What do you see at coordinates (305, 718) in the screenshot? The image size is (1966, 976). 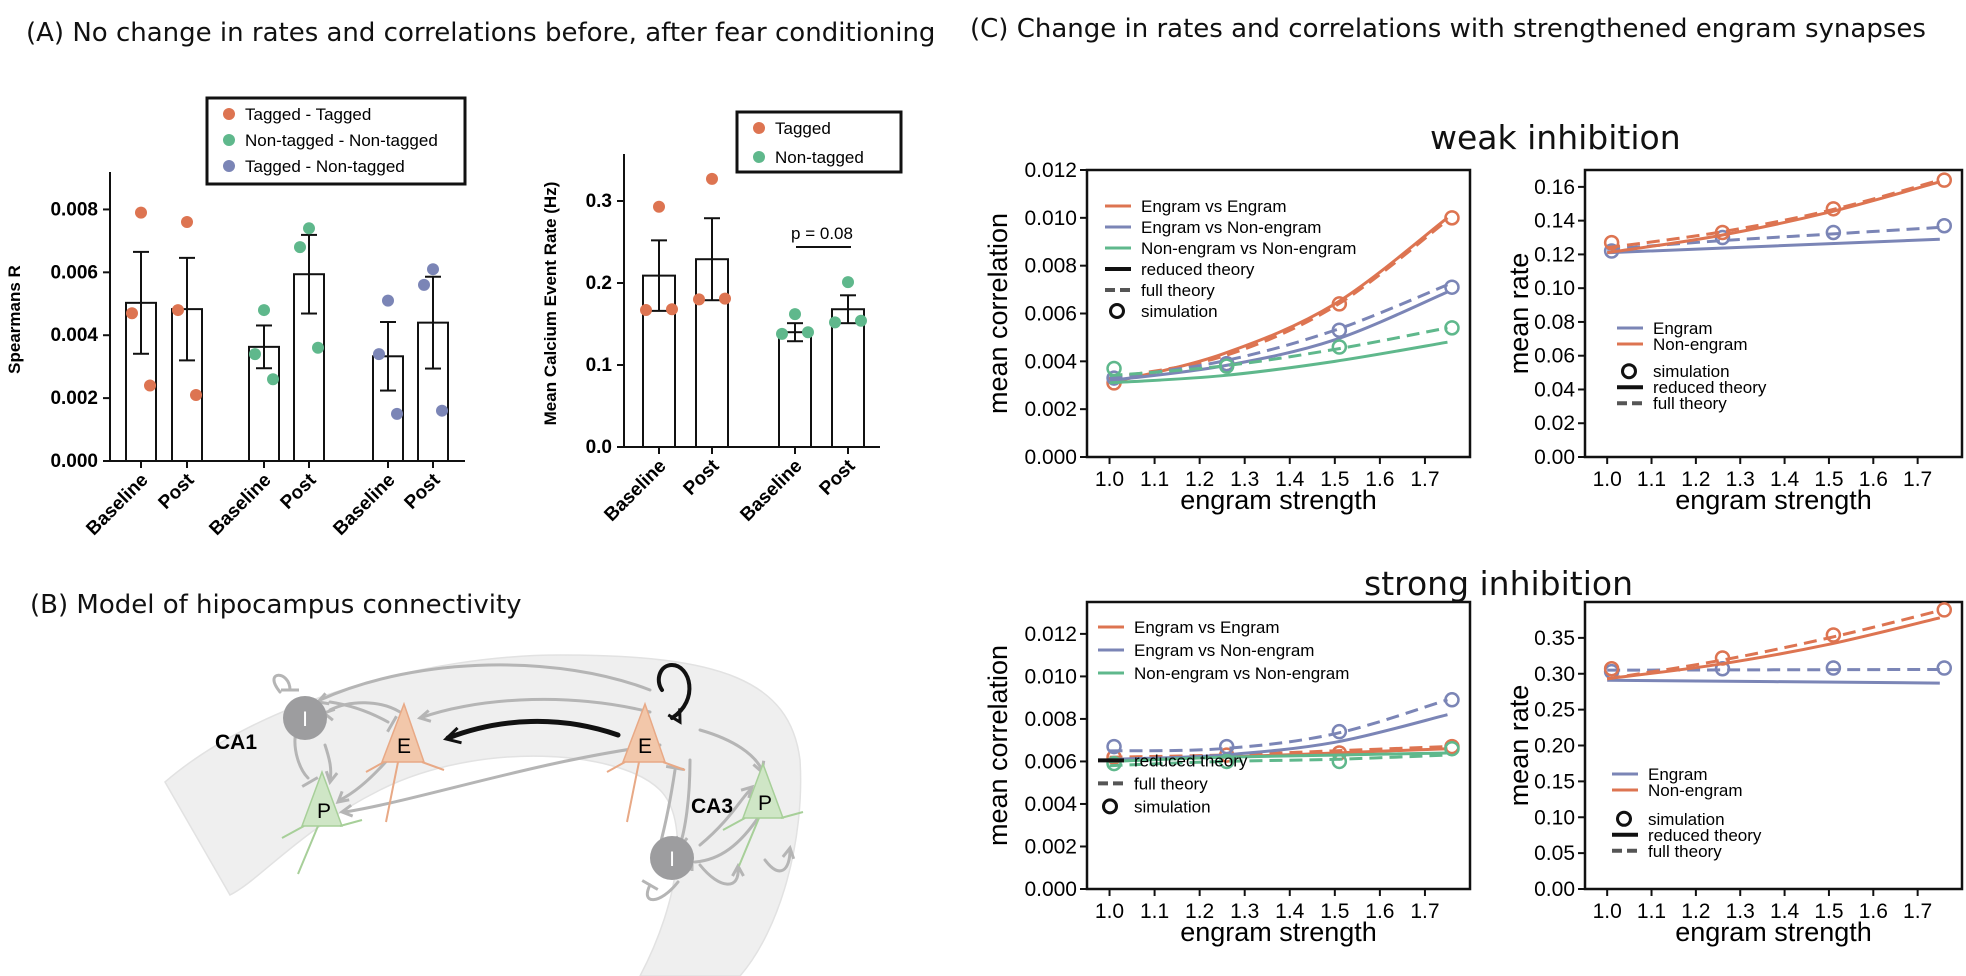 I see `ca1-inhibitory-neuron` at bounding box center [305, 718].